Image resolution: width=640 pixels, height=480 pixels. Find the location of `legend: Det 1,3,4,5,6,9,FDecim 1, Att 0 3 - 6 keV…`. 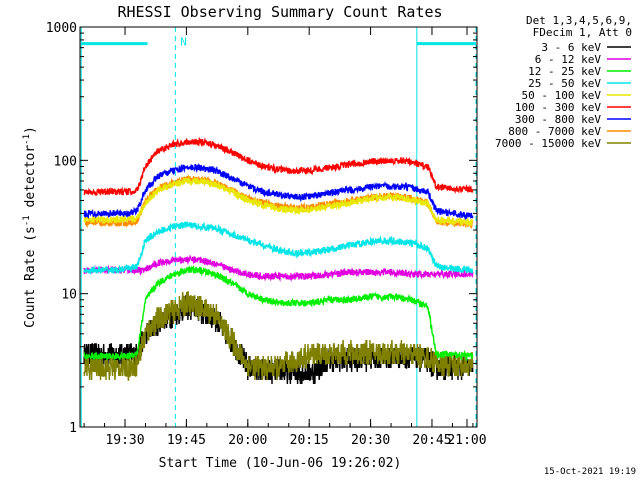

legend: Det 1,3,4,5,6,9,FDecim 1, Att 0 3 - 6 keV… is located at coordinates (563, 82).